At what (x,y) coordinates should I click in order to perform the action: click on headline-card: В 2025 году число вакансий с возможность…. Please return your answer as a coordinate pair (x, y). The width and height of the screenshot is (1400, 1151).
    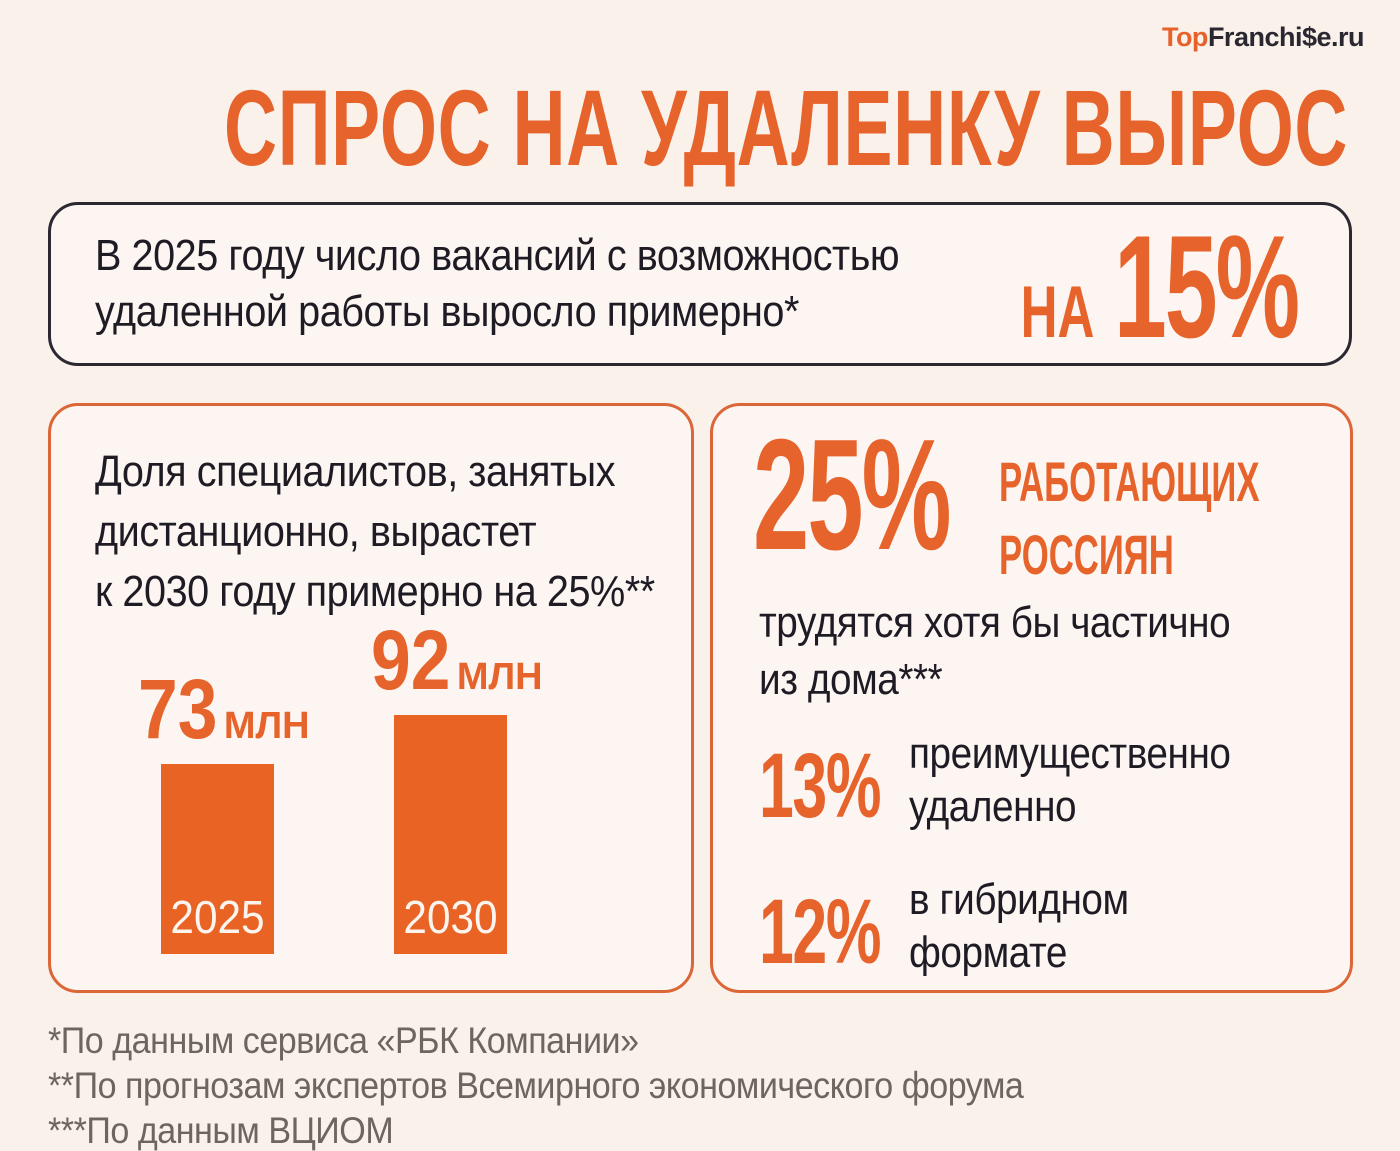
    Looking at the image, I should click on (700, 284).